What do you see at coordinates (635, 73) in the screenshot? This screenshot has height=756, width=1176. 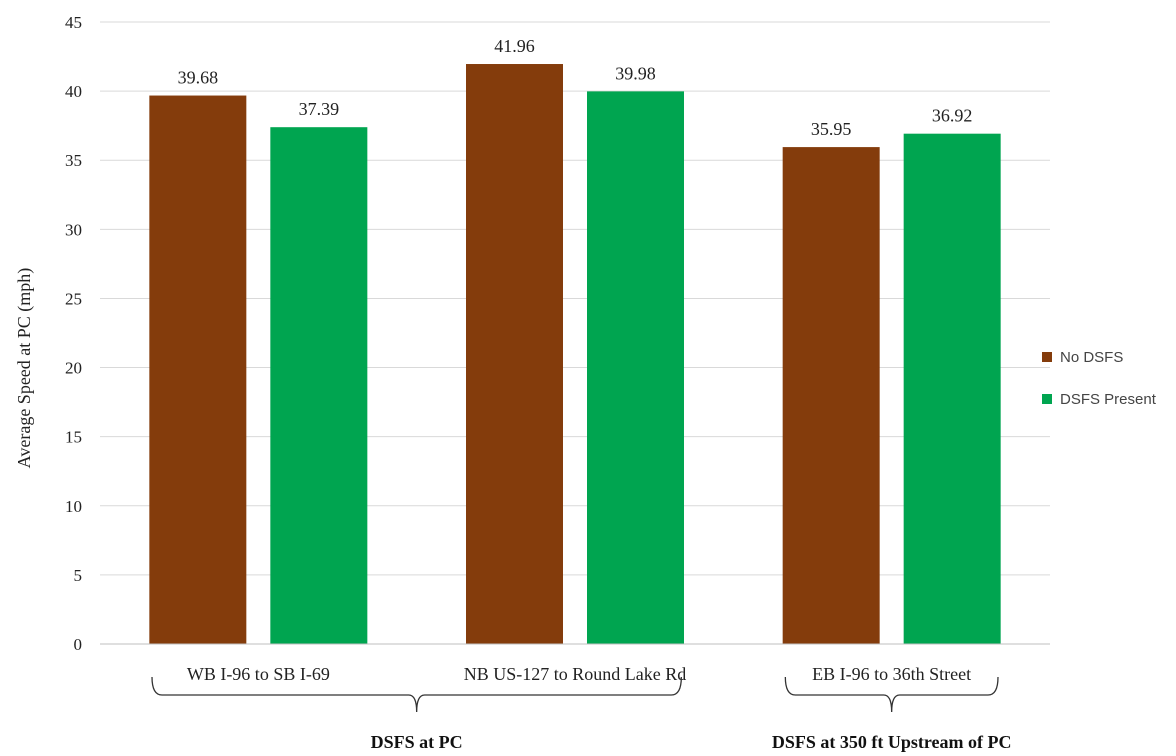 I see `data-label: 39.98` at bounding box center [635, 73].